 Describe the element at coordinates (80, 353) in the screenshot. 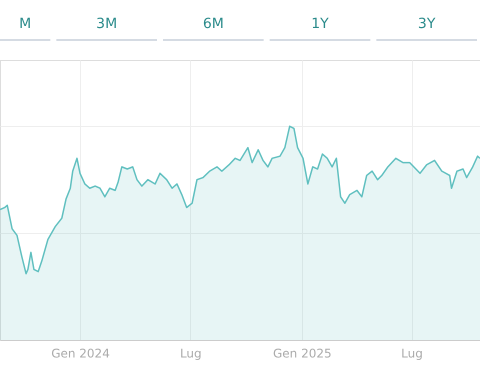

I see `x-tick-label: Gen 2024` at that location.